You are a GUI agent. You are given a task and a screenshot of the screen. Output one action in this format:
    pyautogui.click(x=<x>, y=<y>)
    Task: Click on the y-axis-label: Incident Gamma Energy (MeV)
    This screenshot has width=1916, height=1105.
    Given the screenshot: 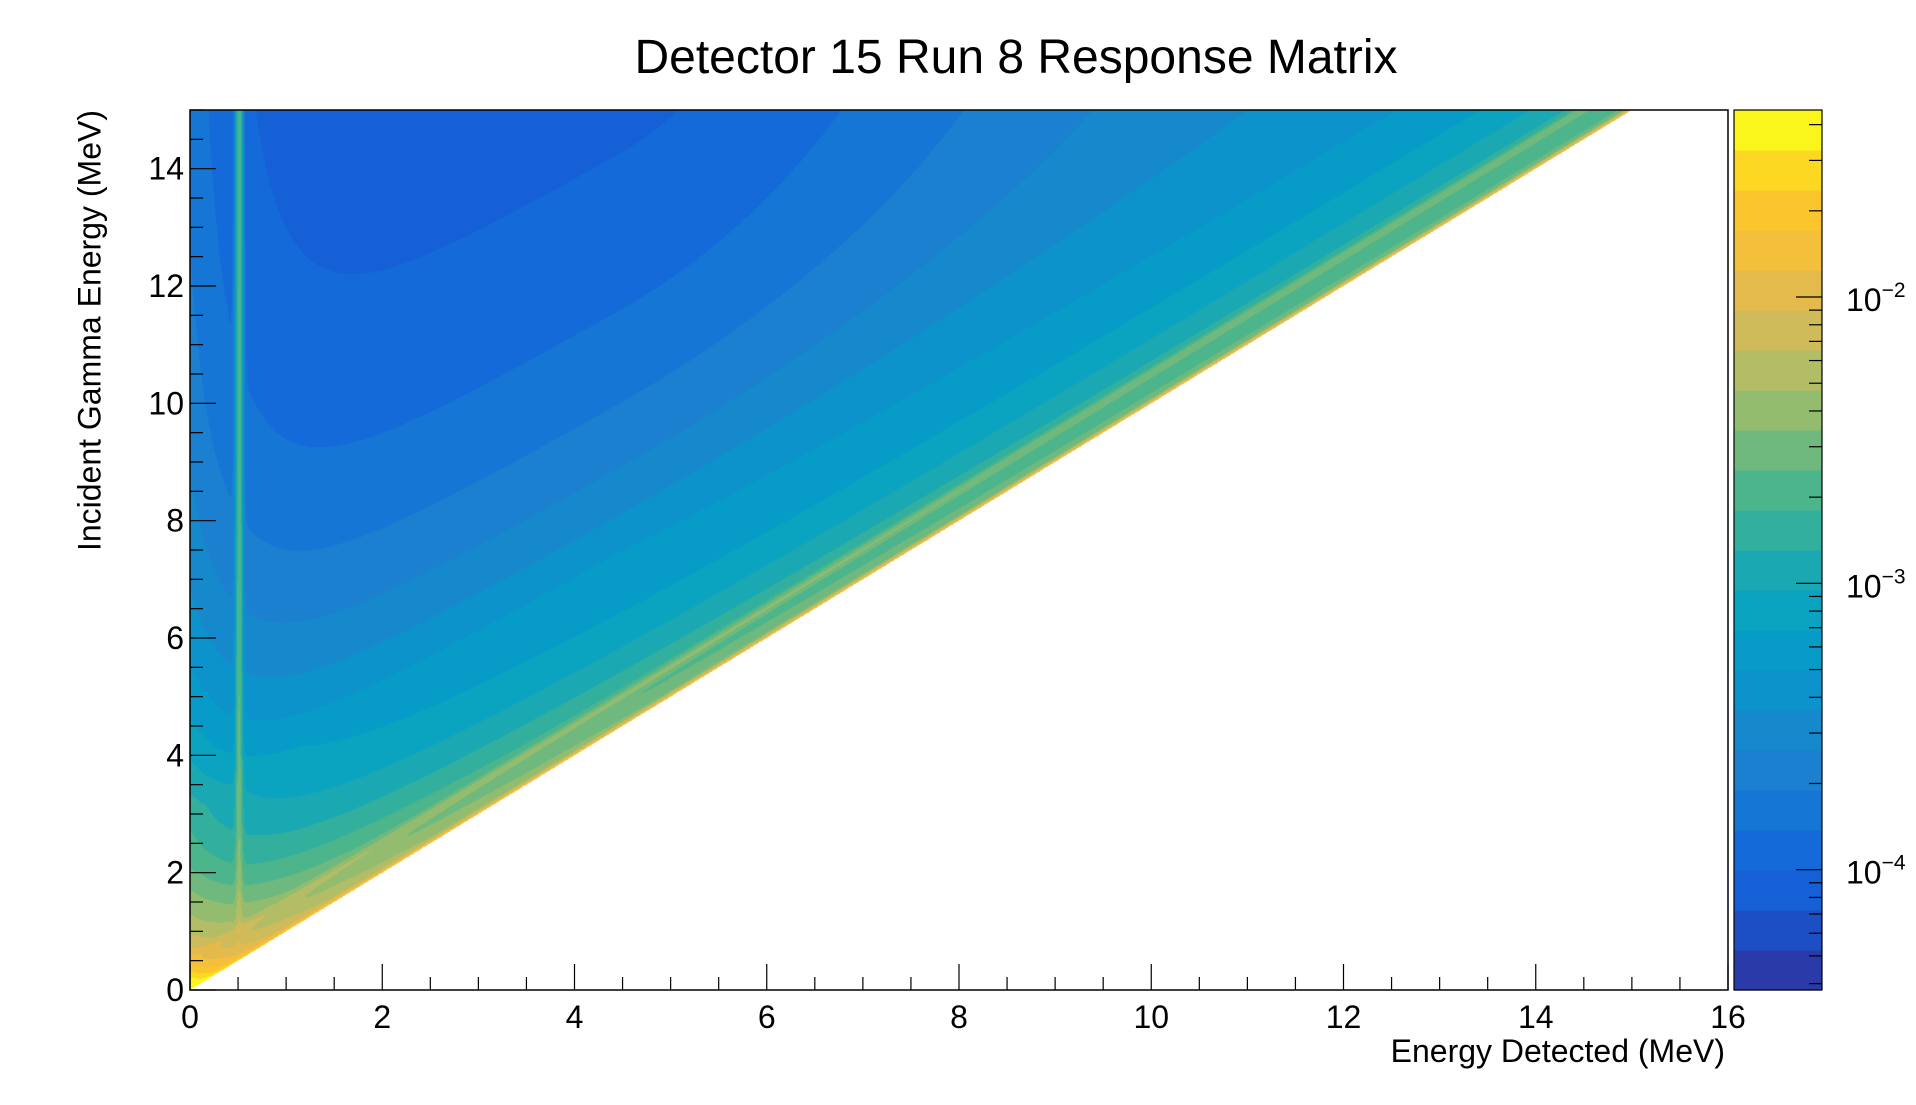 What is the action you would take?
    pyautogui.click(x=89, y=330)
    